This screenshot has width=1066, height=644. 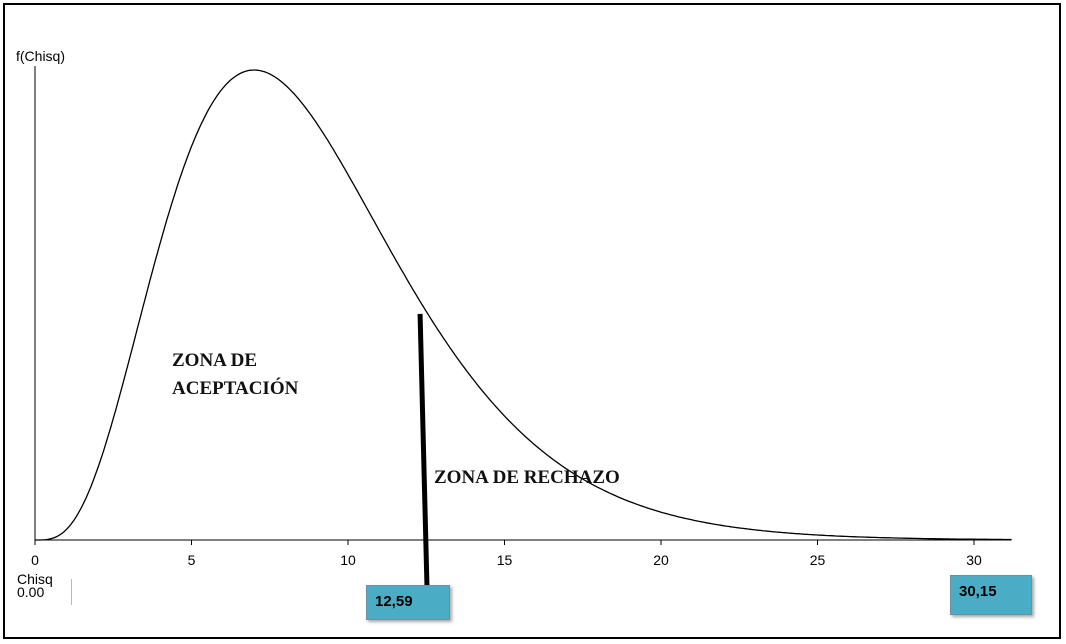 I want to click on acceptance-zone-label-line2: ACEPTACIÓN, so click(x=235, y=388).